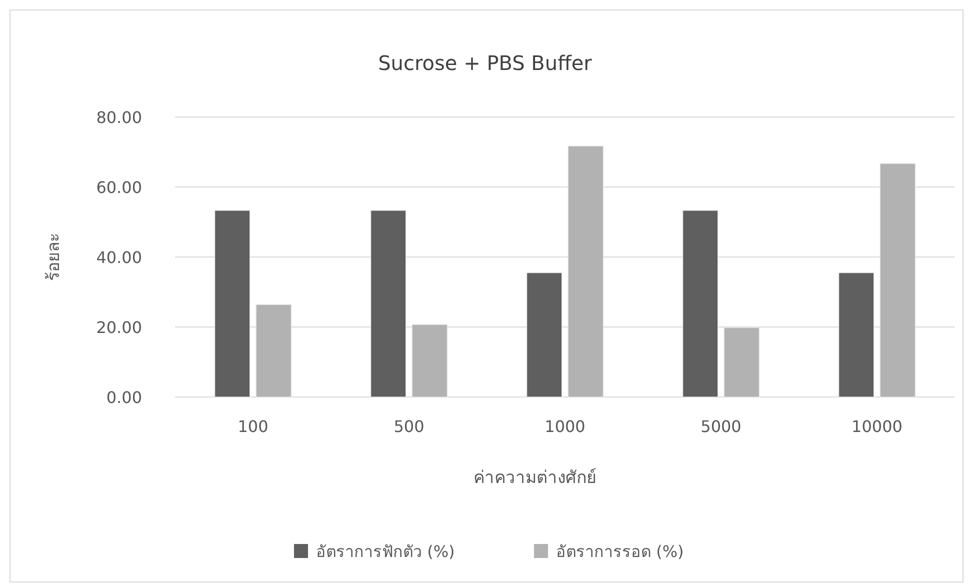 Image resolution: width=973 pixels, height=584 pixels. Describe the element at coordinates (119, 187) in the screenshot. I see `y-tick-label: 60.00` at that location.